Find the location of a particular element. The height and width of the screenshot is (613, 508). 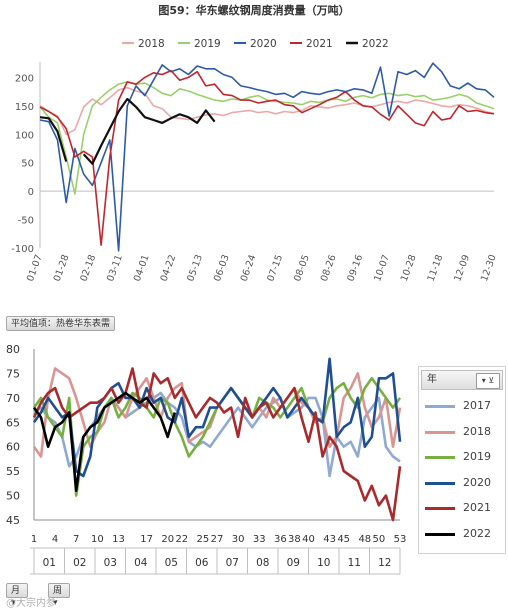

bottom-y-tick-label: 70 is located at coordinates (13, 398).